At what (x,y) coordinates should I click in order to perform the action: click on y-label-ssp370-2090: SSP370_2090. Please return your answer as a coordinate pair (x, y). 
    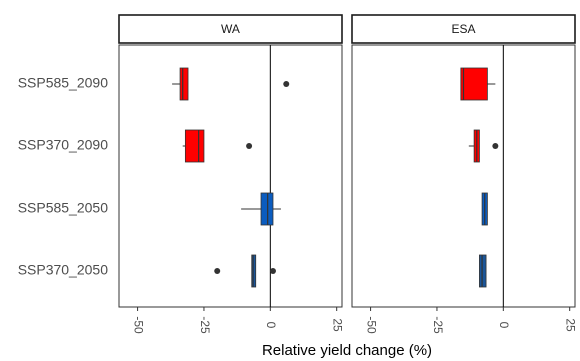
    Looking at the image, I should click on (63, 145).